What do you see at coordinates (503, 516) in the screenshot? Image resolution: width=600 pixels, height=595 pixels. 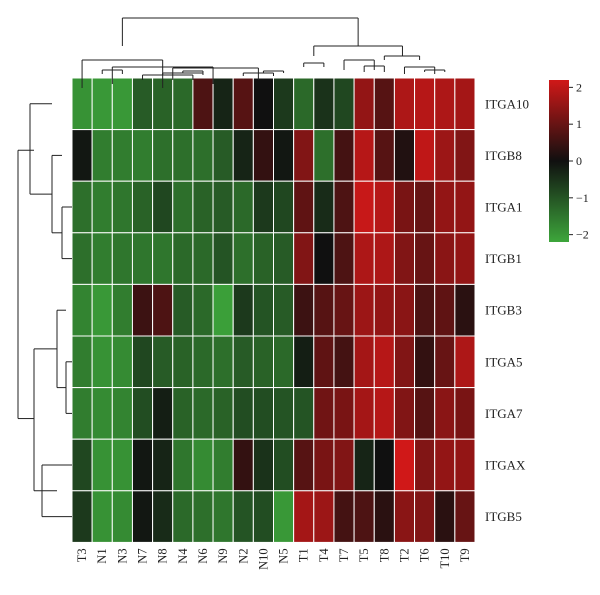 I see `row-label-itgb5: ITGB5` at bounding box center [503, 516].